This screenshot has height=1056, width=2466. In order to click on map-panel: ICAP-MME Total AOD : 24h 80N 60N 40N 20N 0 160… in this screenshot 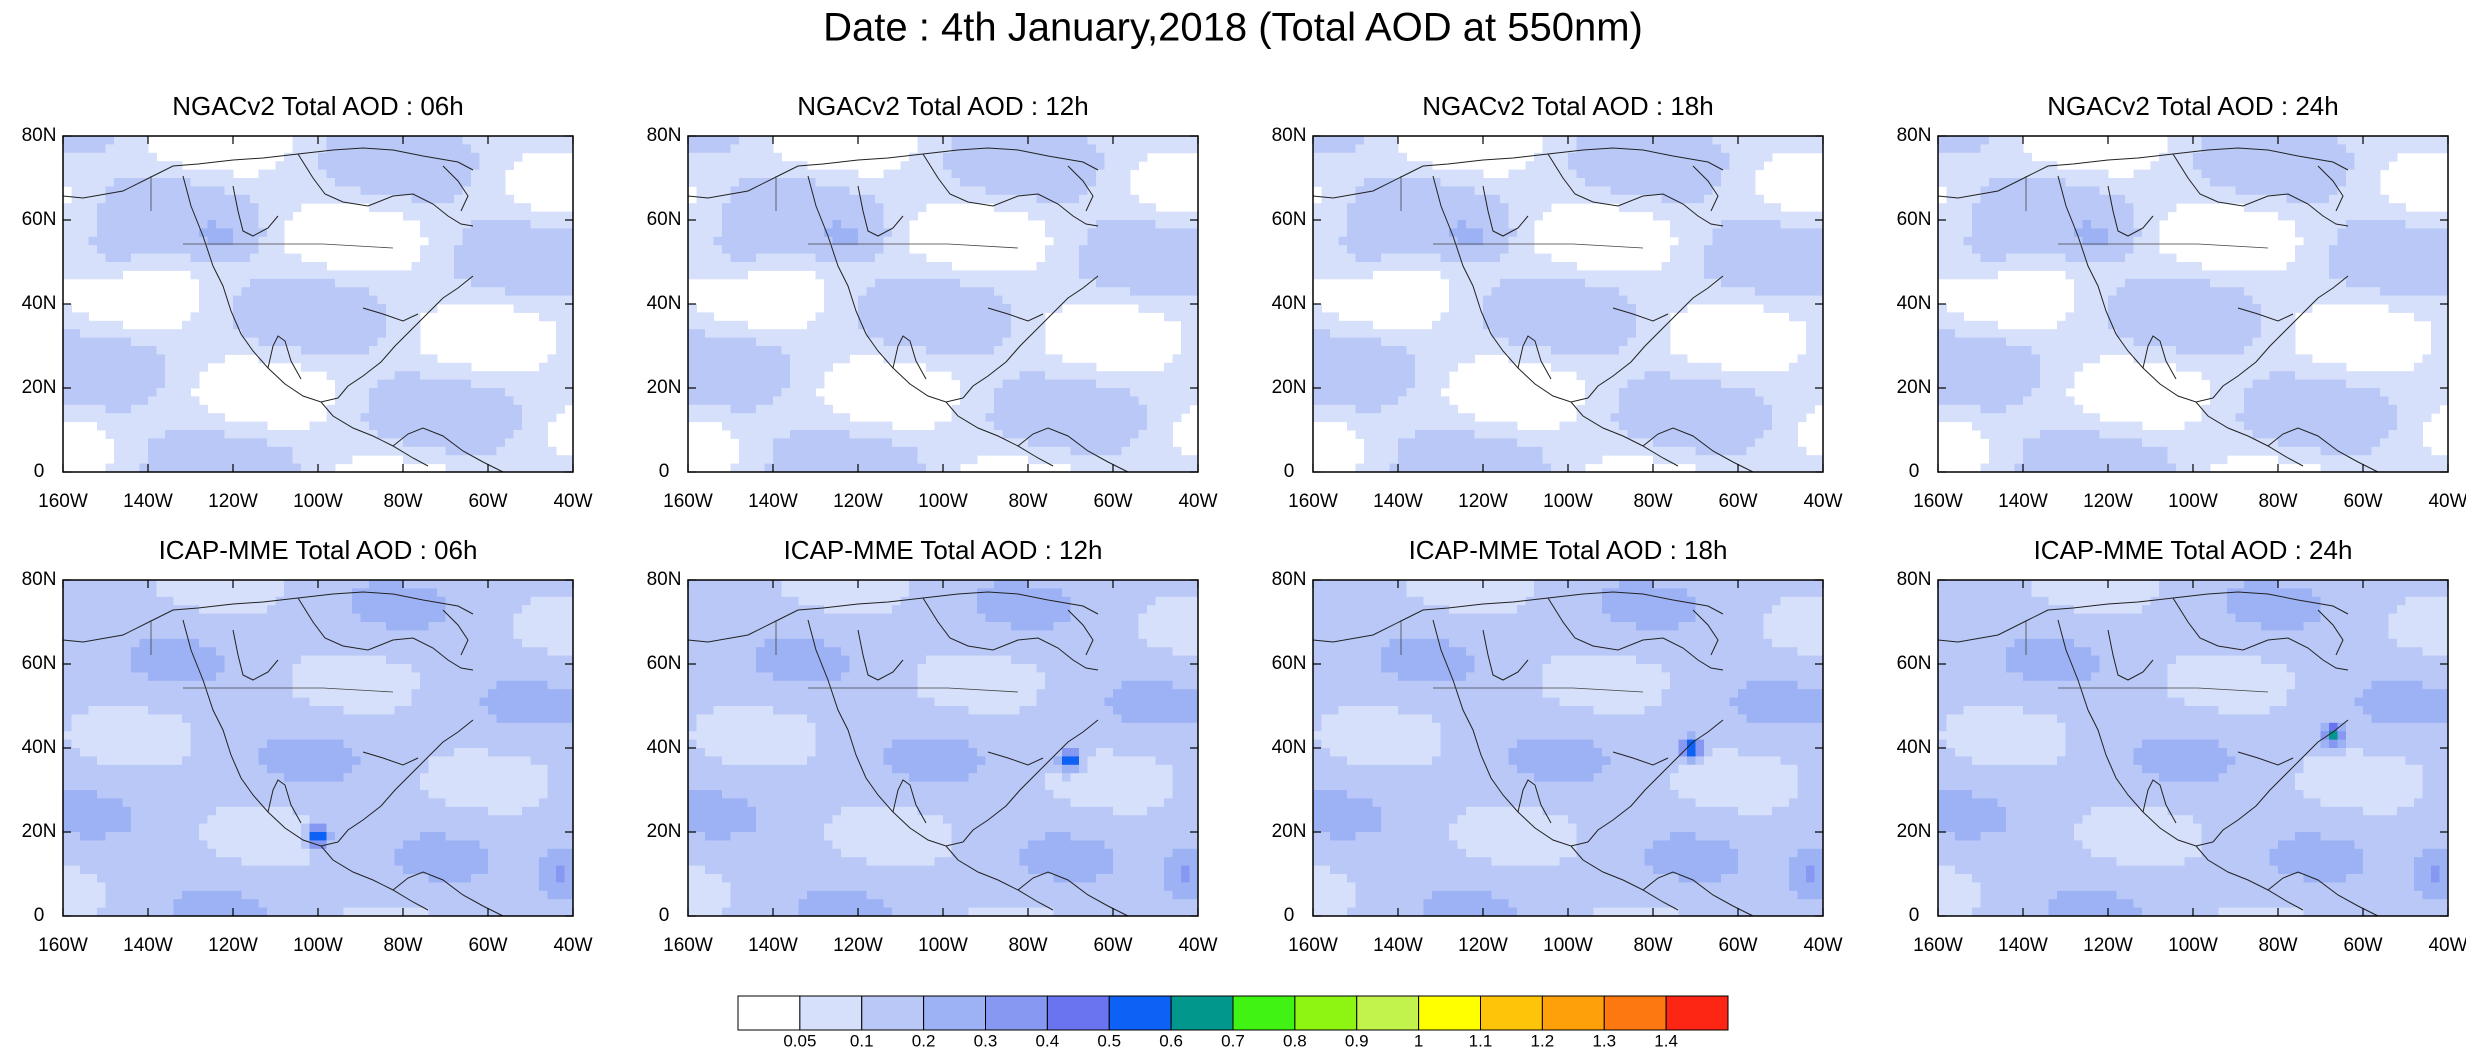, I will do `click(2181, 745)`.